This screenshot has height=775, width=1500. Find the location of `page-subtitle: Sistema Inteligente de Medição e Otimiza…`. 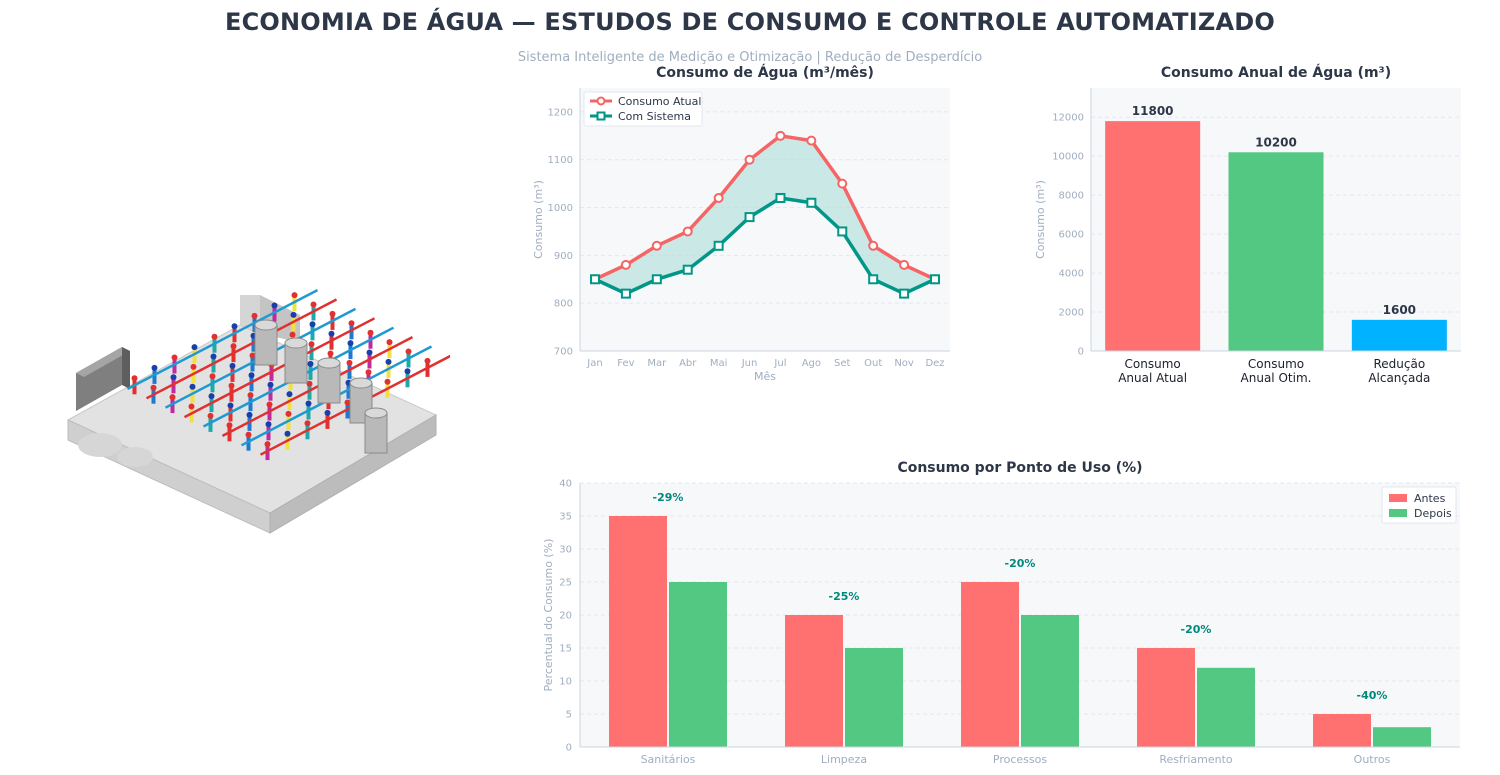

page-subtitle: Sistema Inteligente de Medição e Otimiza… is located at coordinates (750, 57).